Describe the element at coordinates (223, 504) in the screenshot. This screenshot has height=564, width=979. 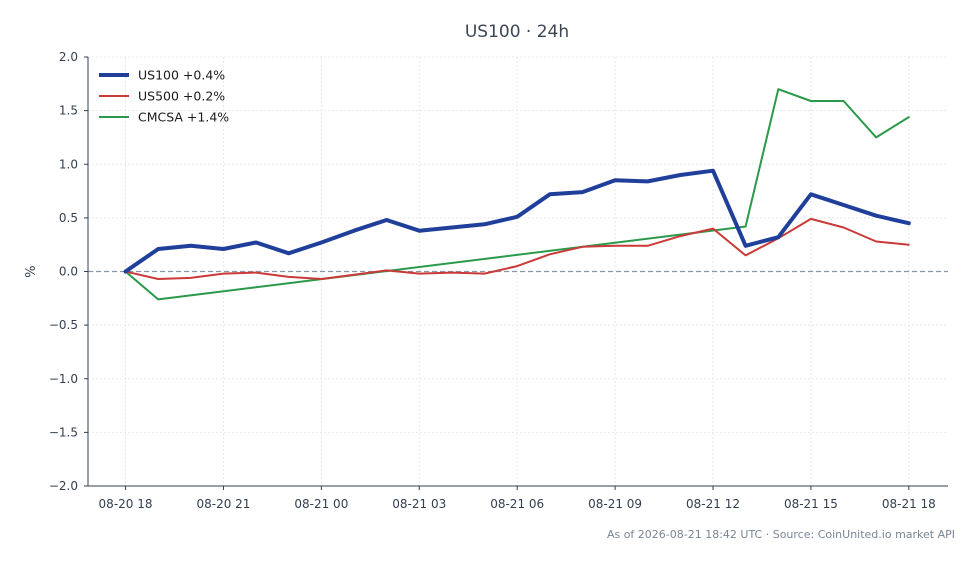
I see `x-tick-label: 08-20 21` at that location.